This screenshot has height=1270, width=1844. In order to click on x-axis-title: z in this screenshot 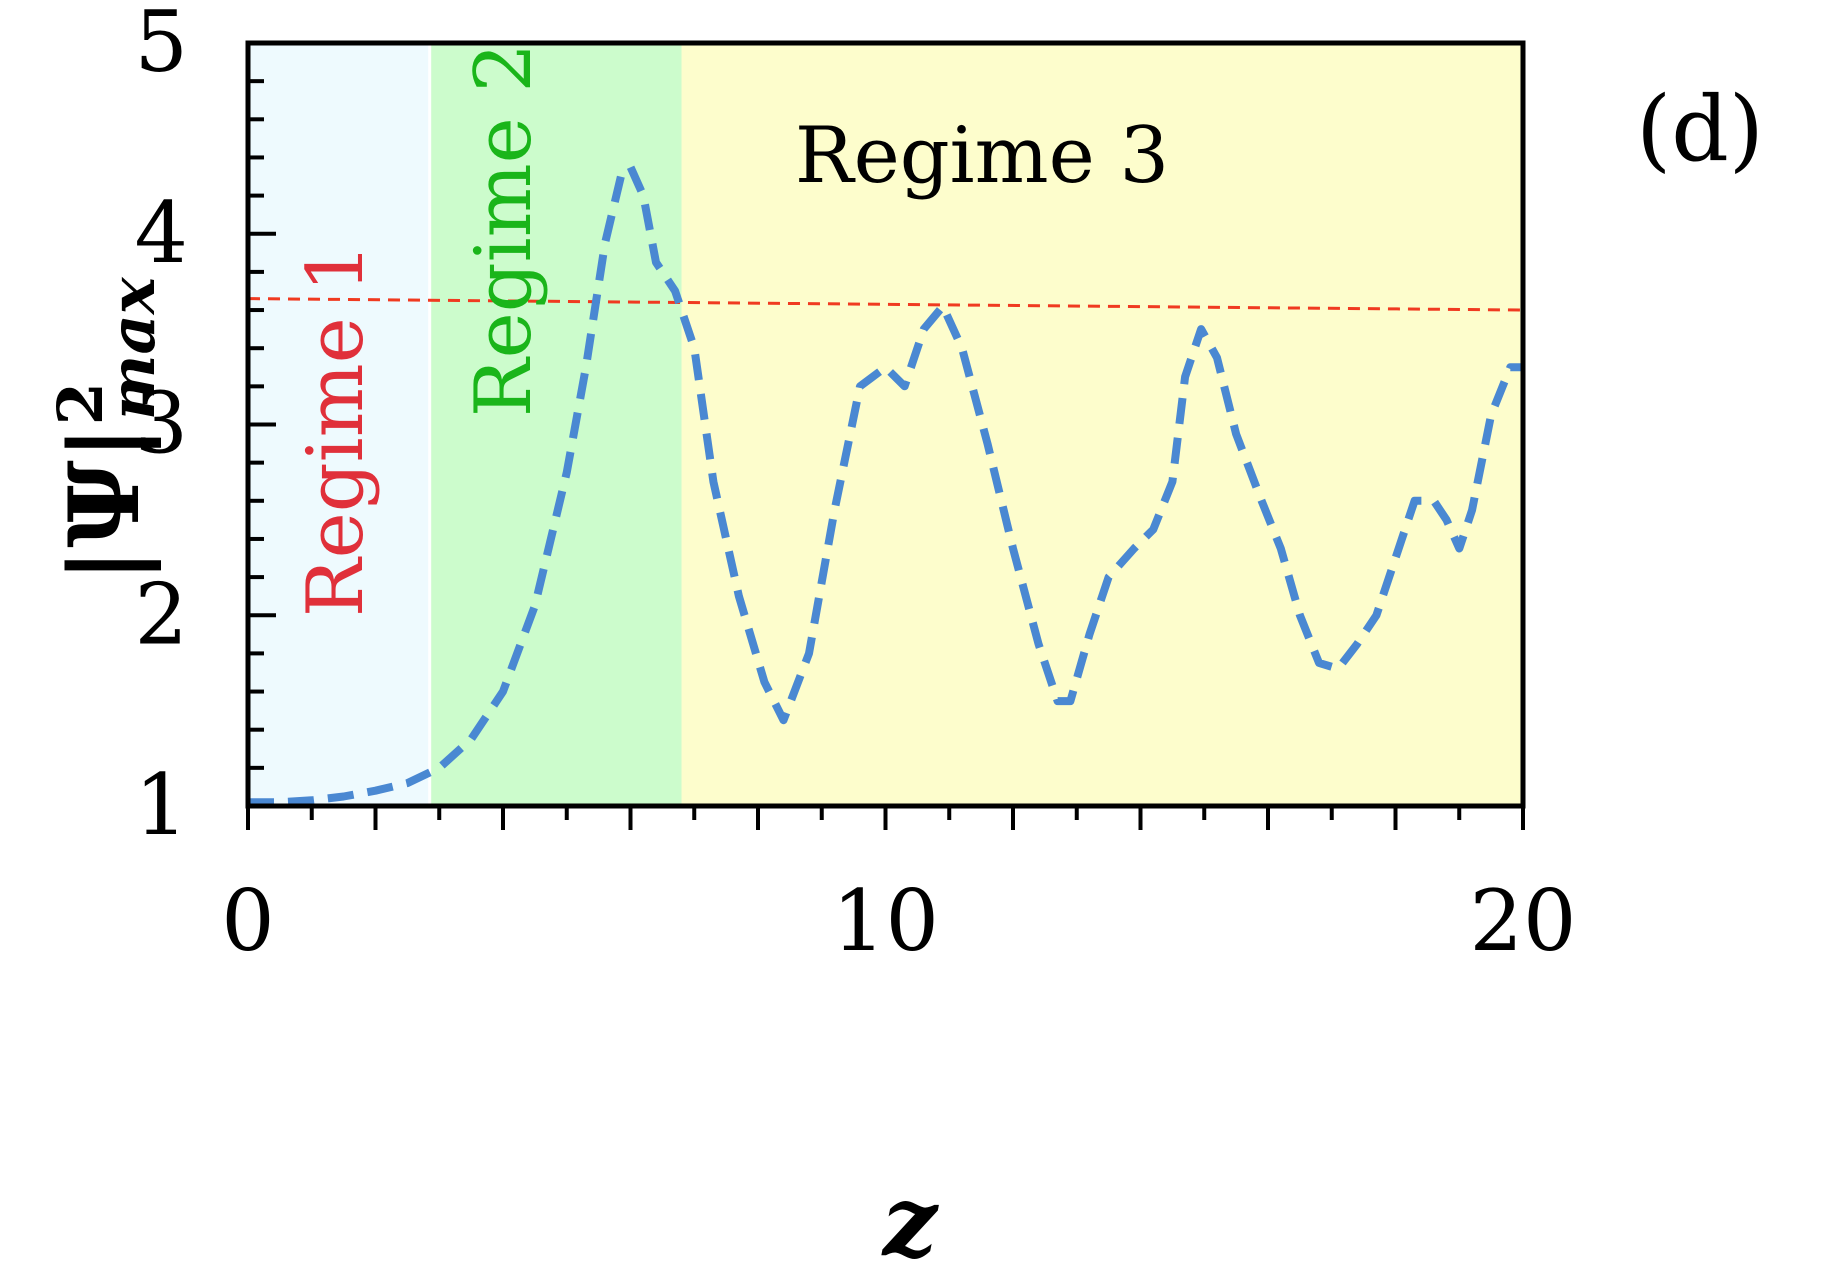, I will do `click(910, 1217)`.